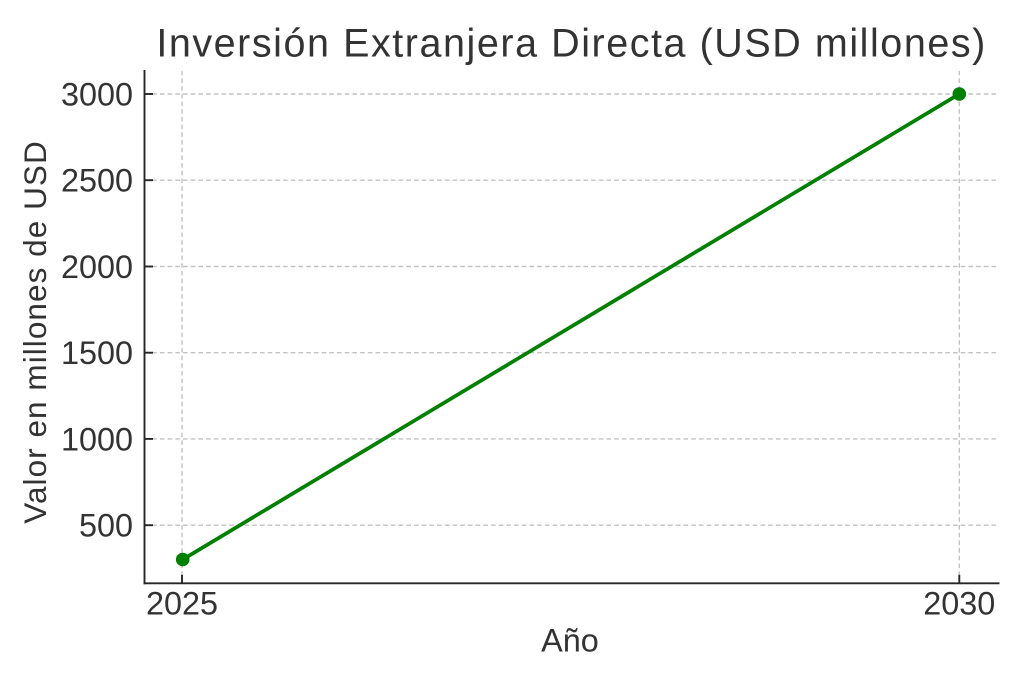 The width and height of the screenshot is (1024, 688). What do you see at coordinates (35, 332) in the screenshot?
I see `svg-text: Valor en millones de USD` at bounding box center [35, 332].